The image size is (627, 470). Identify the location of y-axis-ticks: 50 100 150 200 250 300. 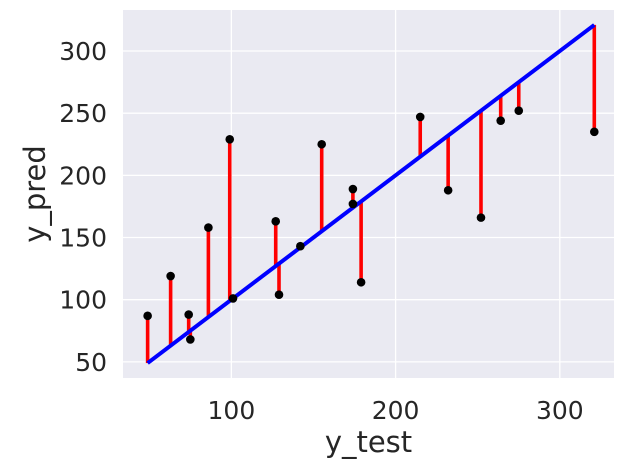
(83, 207).